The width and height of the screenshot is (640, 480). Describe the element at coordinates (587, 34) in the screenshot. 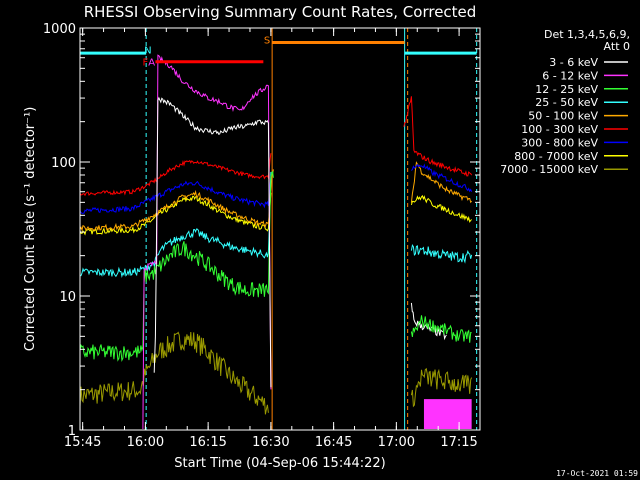

I see `legend-header-0: Det 1,3,4,5,6,9,` at that location.